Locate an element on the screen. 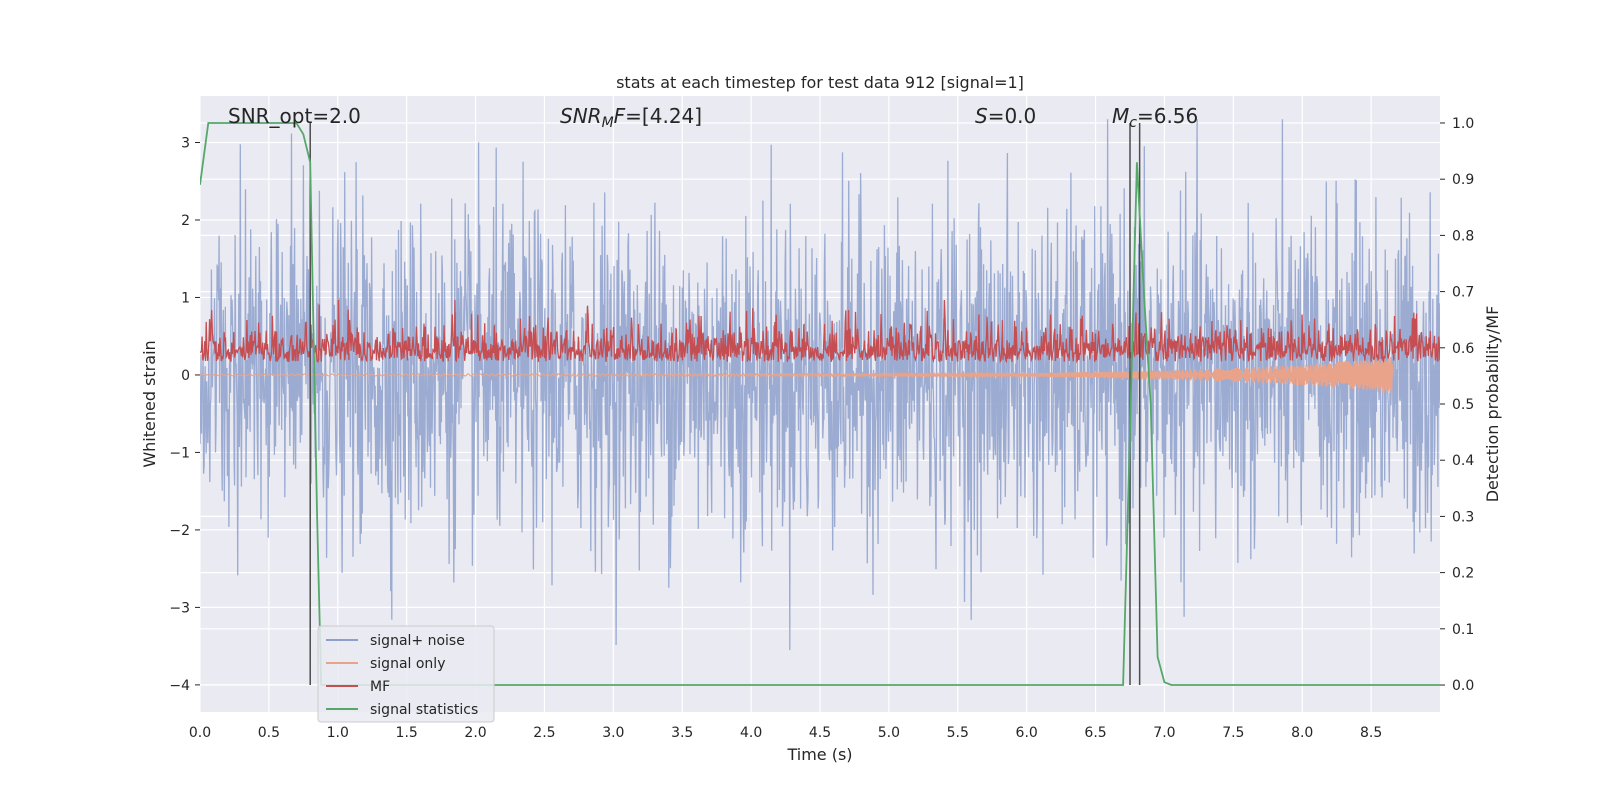 Image resolution: width=1600 pixels, height=800 pixels. x-tick-label: 3.5 is located at coordinates (682, 733).